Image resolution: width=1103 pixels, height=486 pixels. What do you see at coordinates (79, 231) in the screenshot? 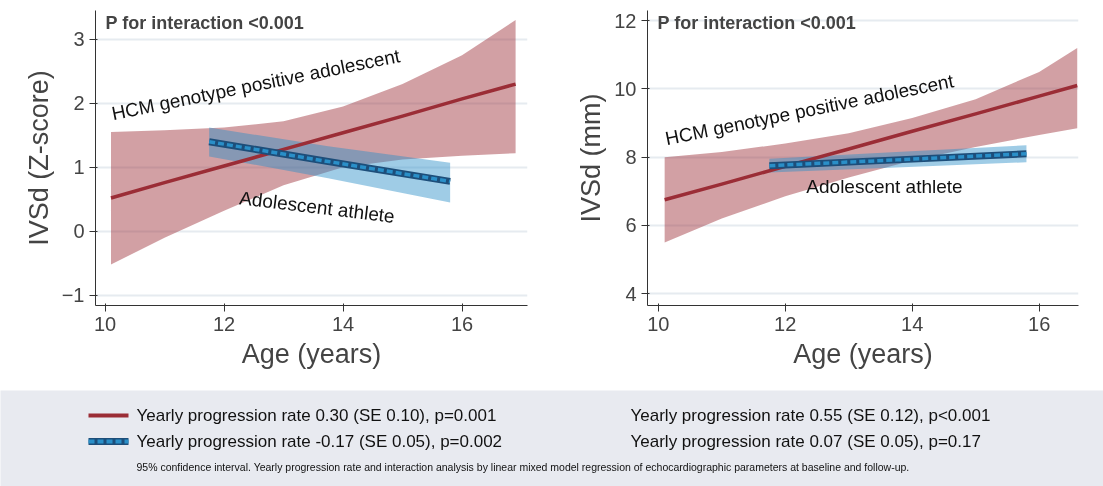
I see `y-tick-label: 0` at bounding box center [79, 231].